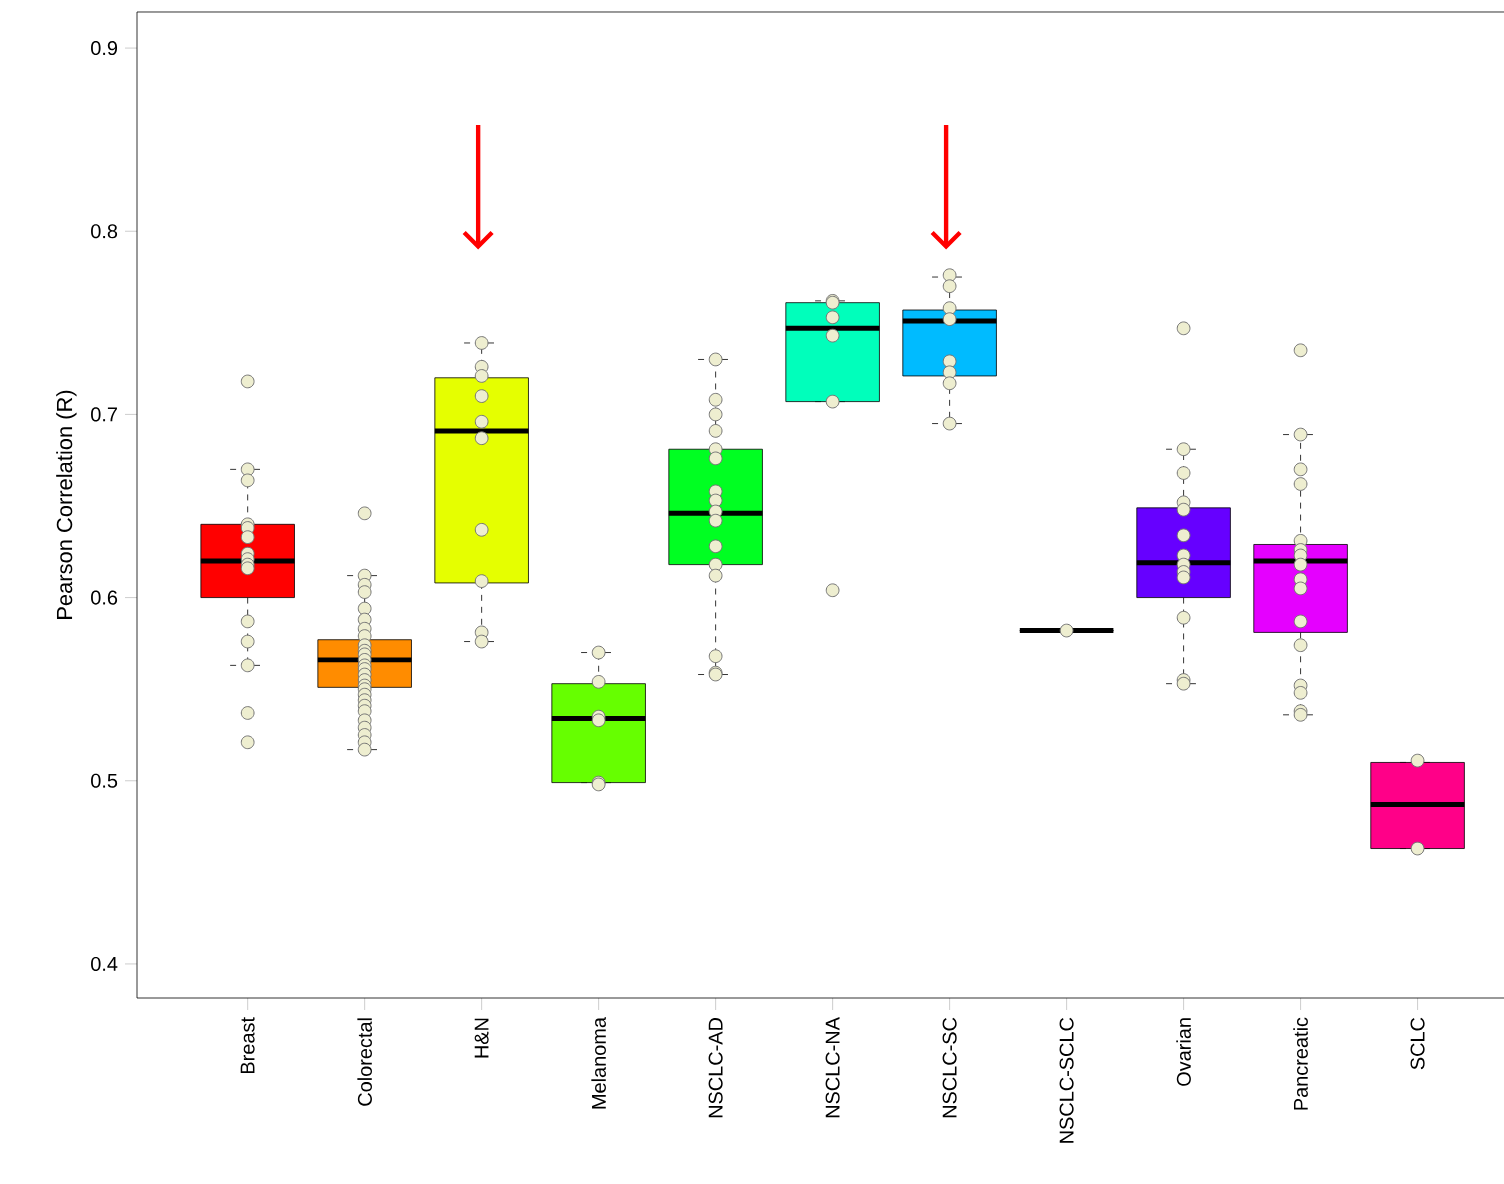 This screenshot has width=1504, height=1184. Describe the element at coordinates (104, 597) in the screenshot. I see `y-tick-label: 0.6` at that location.